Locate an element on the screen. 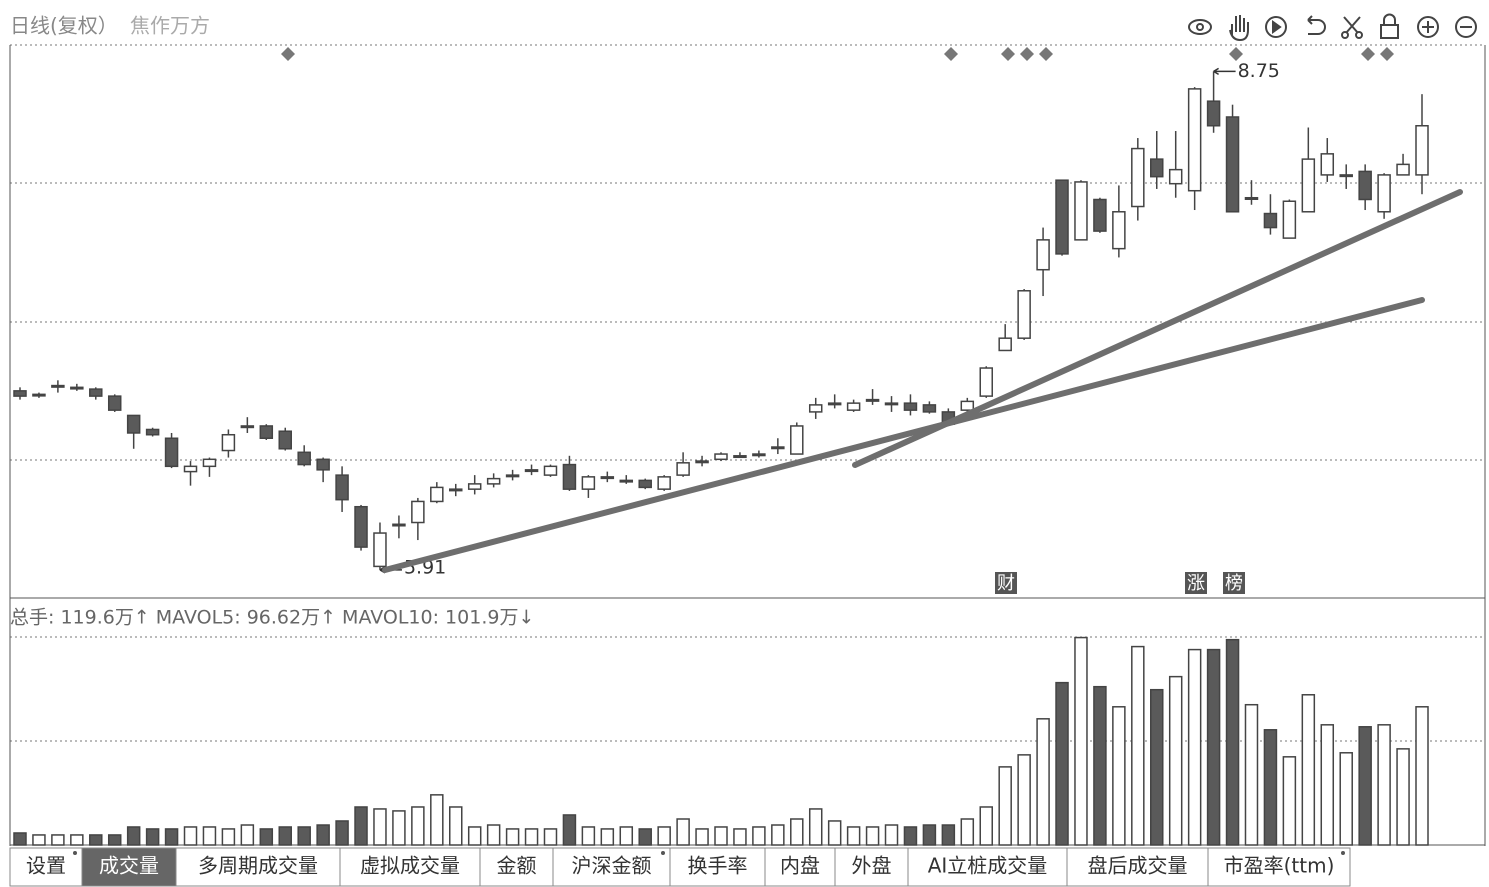 The image size is (1489, 887). toolbar is located at coordinates (1332, 27).